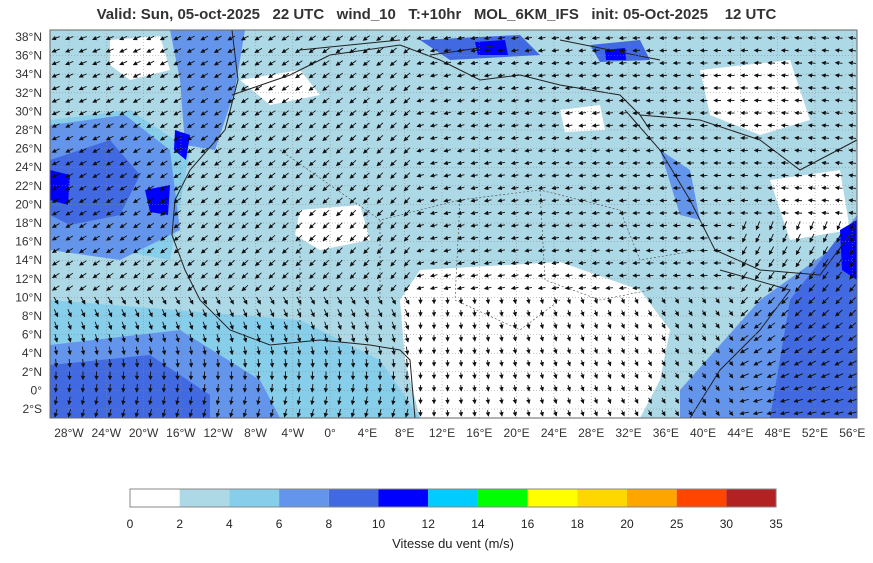  What do you see at coordinates (28, 167) in the screenshot?
I see `lat-label: 24°N` at bounding box center [28, 167].